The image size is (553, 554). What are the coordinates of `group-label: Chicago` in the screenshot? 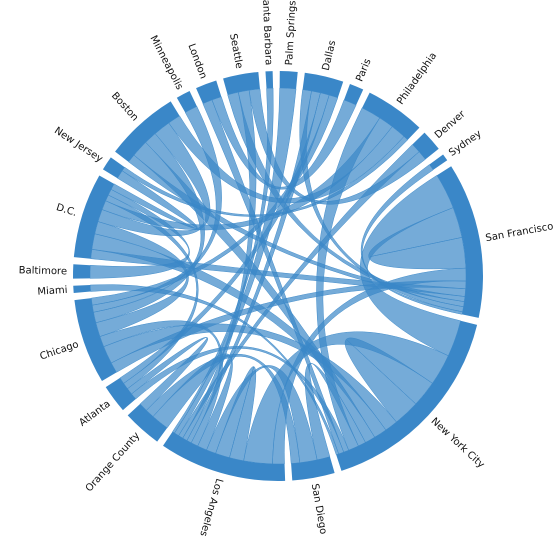 It's located at (60, 350).